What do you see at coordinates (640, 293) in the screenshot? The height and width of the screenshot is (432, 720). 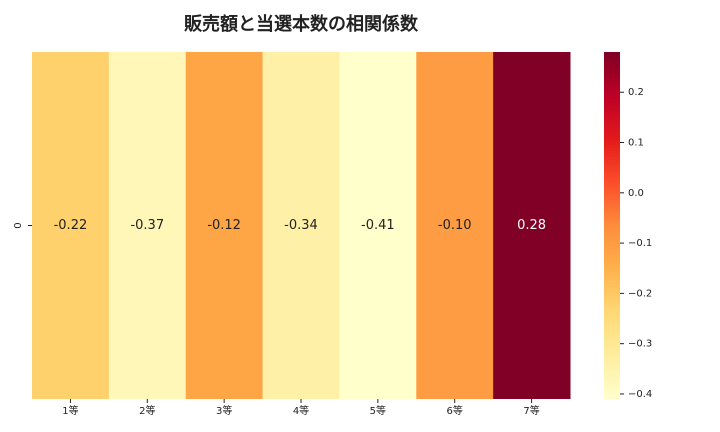 I see `colorbar-tick-label: −0.2` at bounding box center [640, 293].